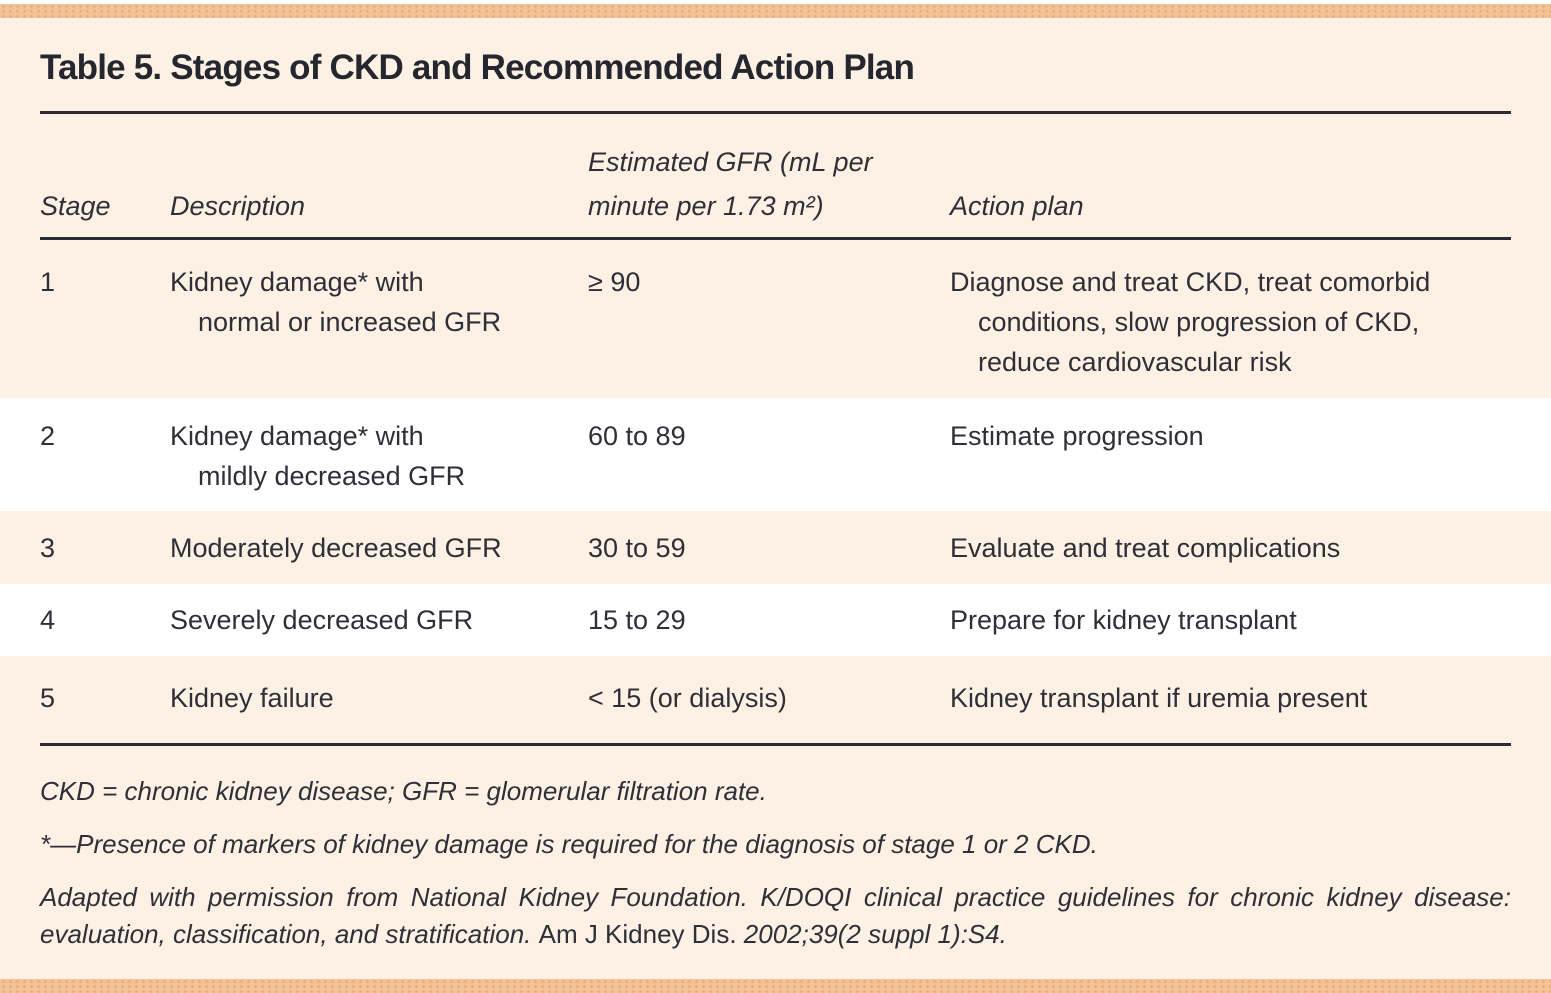  I want to click on cell-gfr: < 15 (or dialysis), so click(687, 698).